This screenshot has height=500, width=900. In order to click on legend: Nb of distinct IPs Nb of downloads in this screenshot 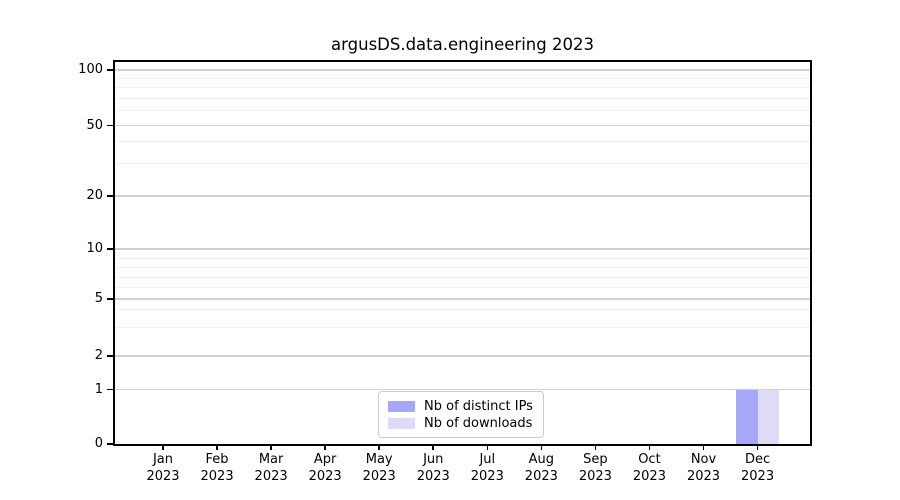, I will do `click(461, 414)`.